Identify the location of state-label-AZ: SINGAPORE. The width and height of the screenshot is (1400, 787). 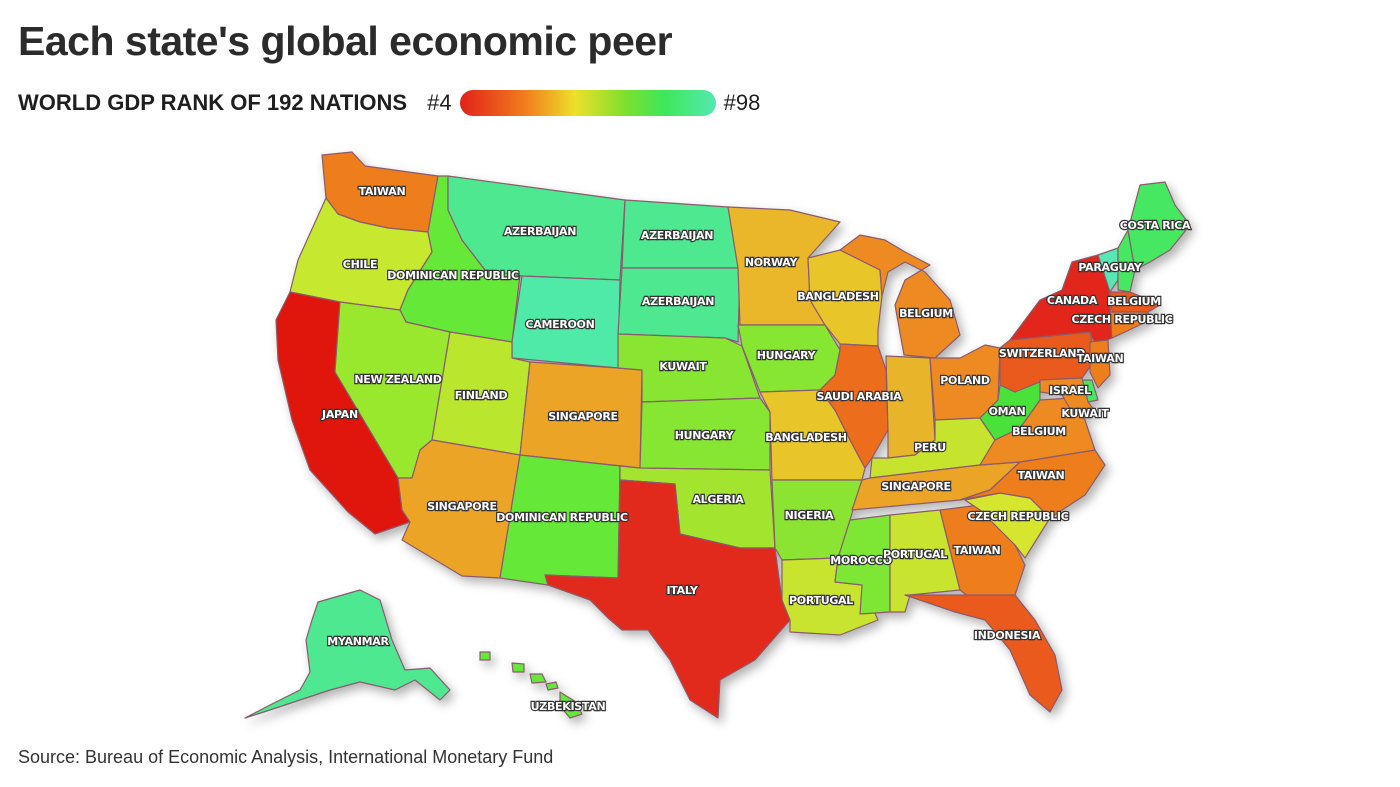
(461, 506).